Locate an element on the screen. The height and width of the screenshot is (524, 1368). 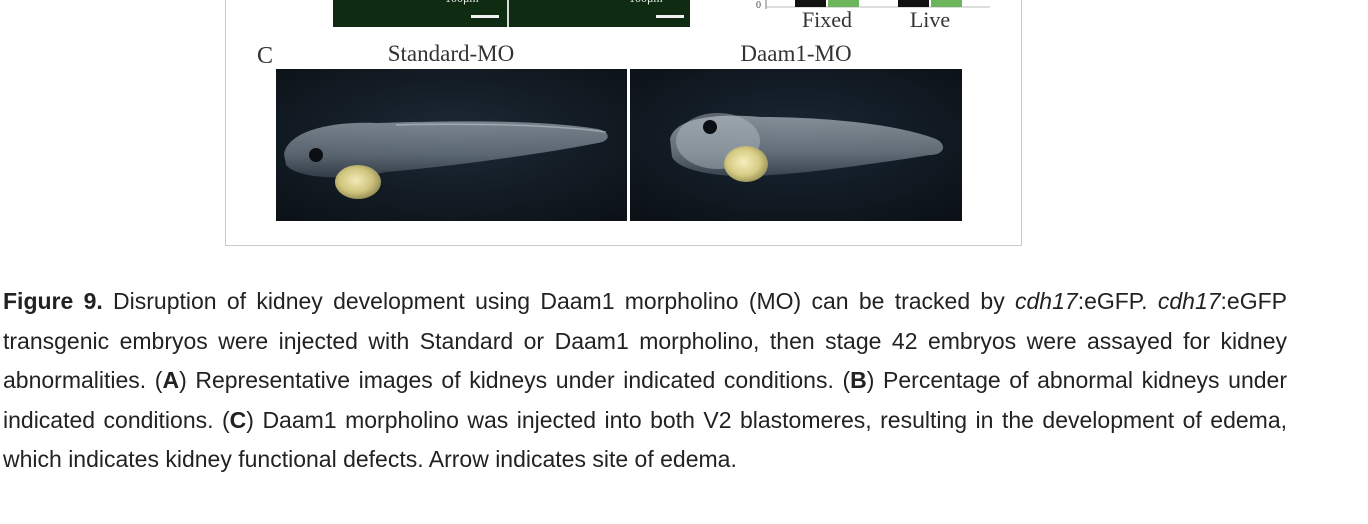
gene-name-2: cdh17 is located at coordinates (1189, 301).